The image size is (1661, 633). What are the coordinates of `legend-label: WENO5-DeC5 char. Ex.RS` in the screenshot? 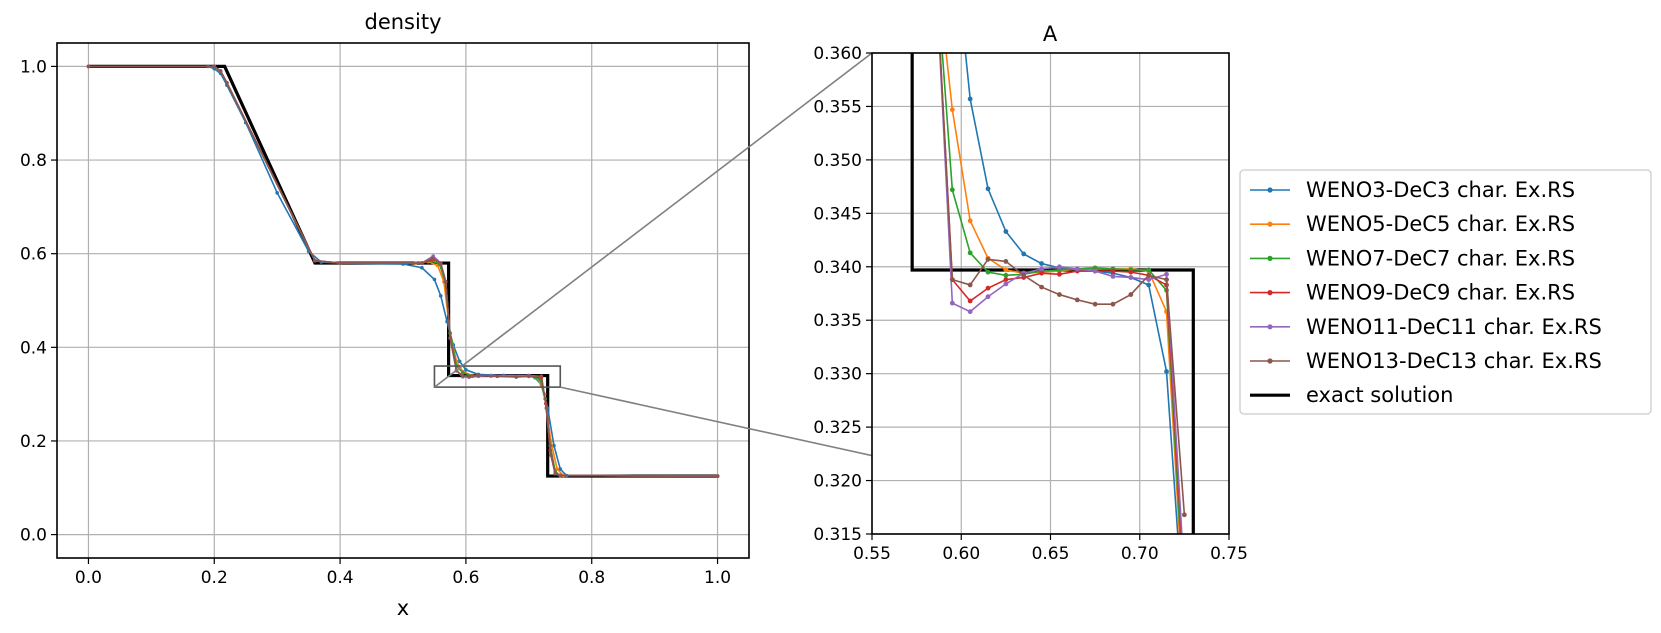 It's located at (1440, 224).